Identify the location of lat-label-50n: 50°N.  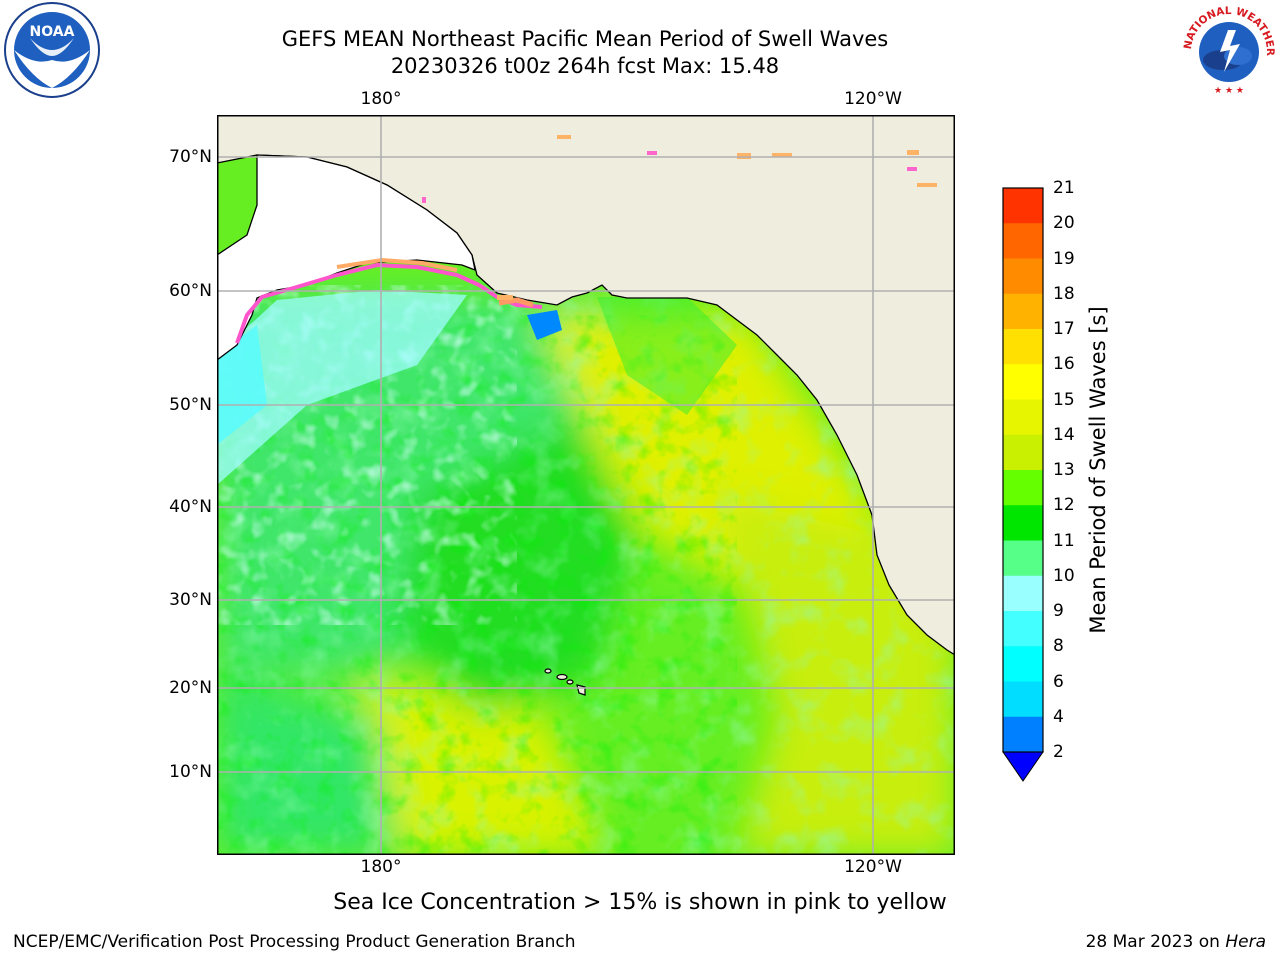
(190, 405).